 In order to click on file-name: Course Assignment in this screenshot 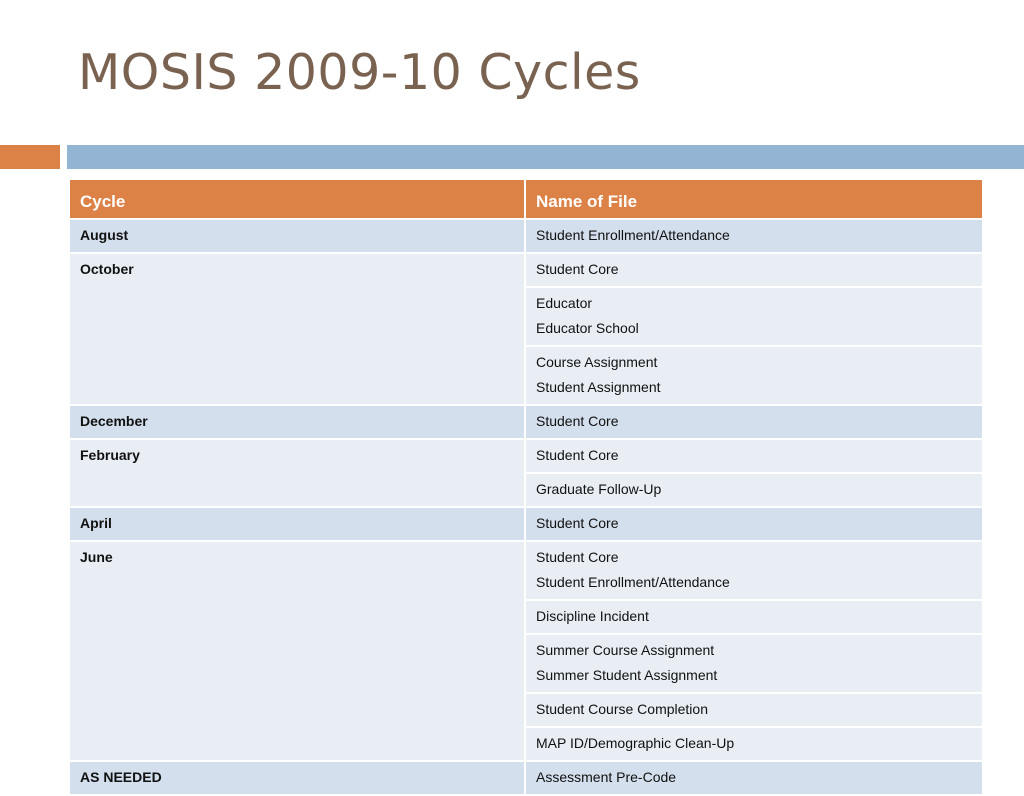, I will do `click(597, 362)`.